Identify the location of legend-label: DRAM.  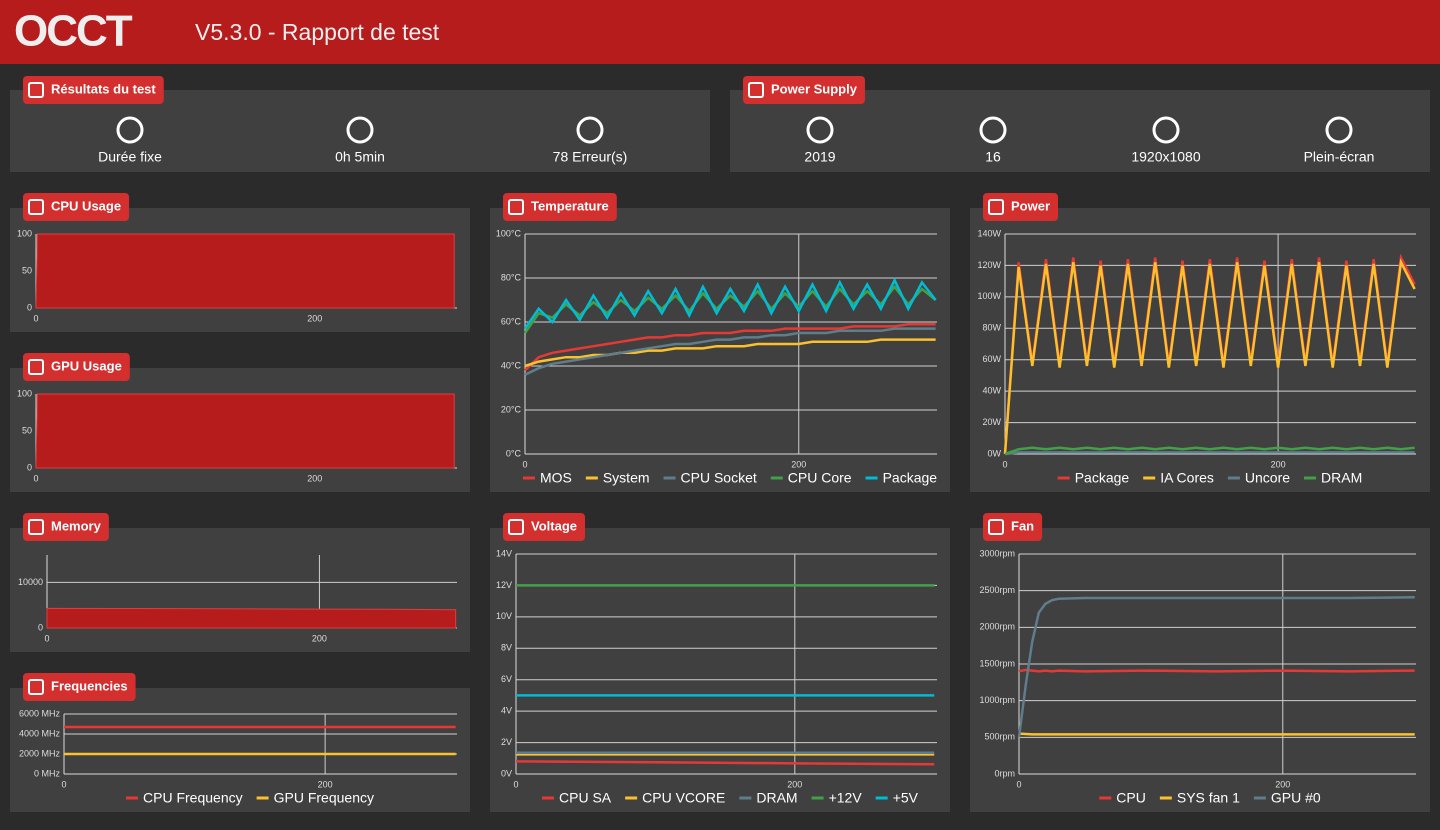
(776, 798).